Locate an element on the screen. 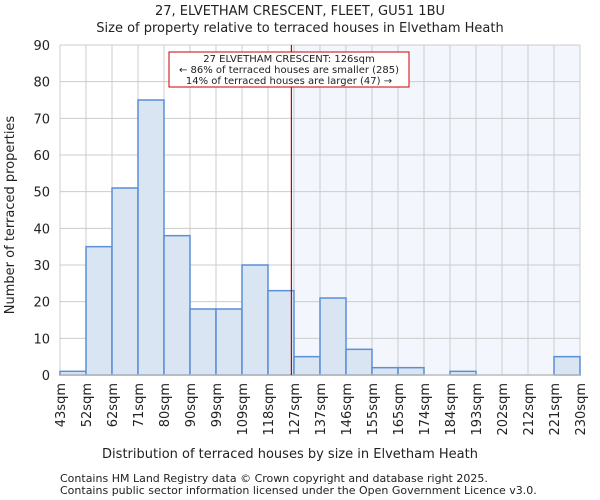  x-tick-label: 109sqm is located at coordinates (243, 409).